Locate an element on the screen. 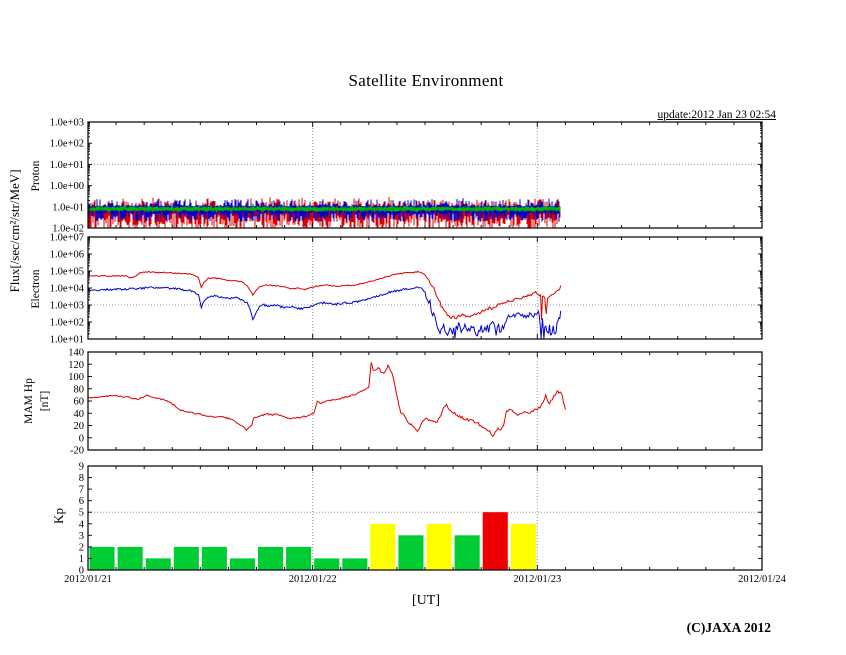 The height and width of the screenshot is (655, 846). proton-ytick-label: 1.0e+00 is located at coordinates (67, 186).